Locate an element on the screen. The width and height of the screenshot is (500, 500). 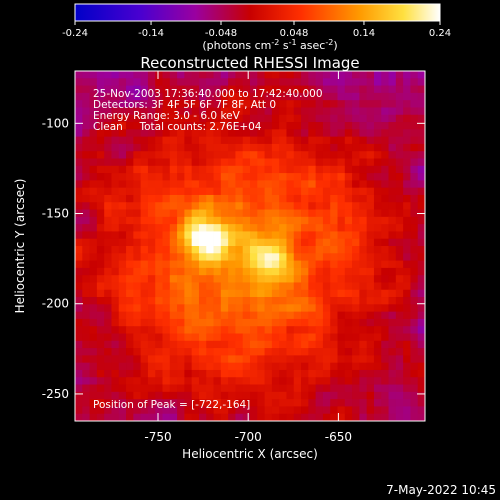
info-line-energy: Energy Range: 3.0 - 6.0 keV is located at coordinates (167, 116).